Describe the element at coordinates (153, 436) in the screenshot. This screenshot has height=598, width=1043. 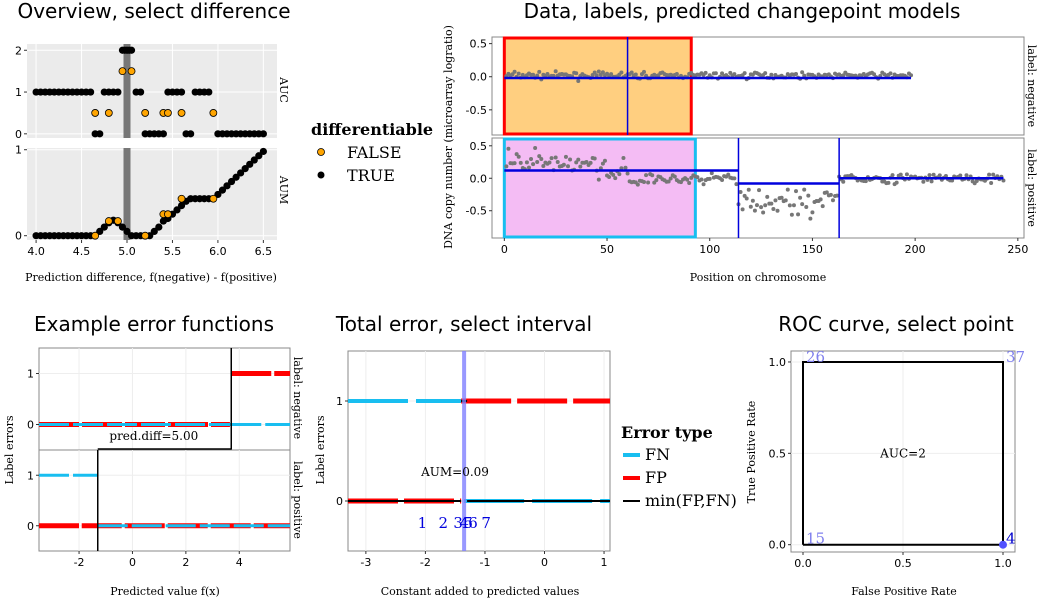
I see `pred-diff-annotation: pred.diff=5.00` at that location.